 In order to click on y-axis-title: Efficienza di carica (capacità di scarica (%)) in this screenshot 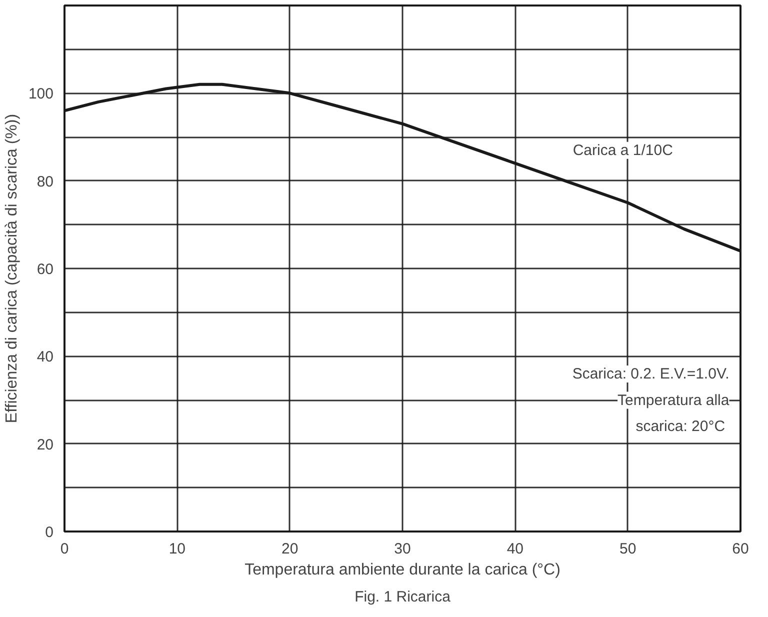, I will do `click(11, 269)`.